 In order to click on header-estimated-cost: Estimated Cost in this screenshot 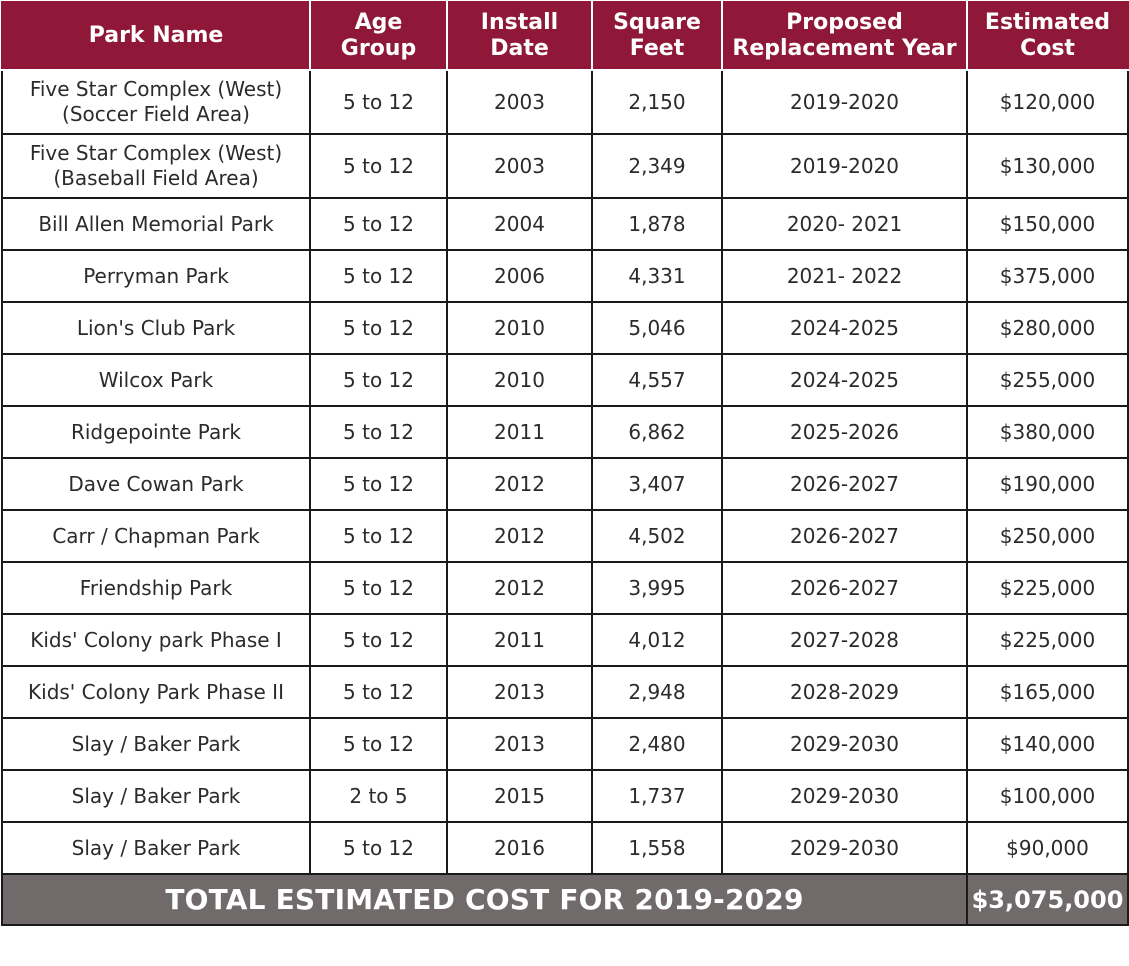, I will do `click(1047, 36)`.